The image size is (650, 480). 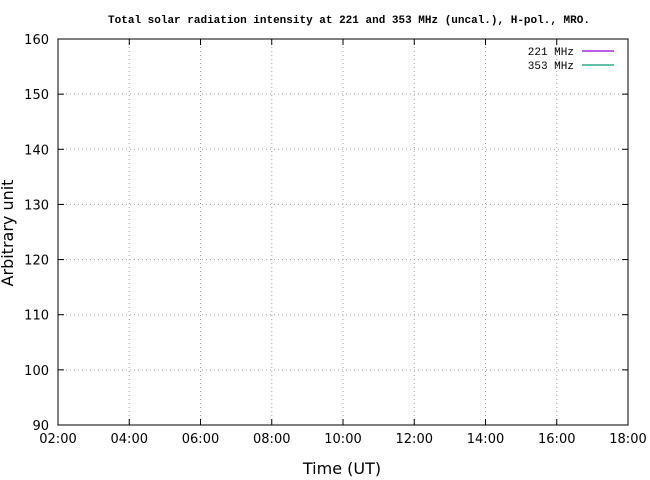 I want to click on y-axis-label: Arbitrary unit, so click(x=8, y=233).